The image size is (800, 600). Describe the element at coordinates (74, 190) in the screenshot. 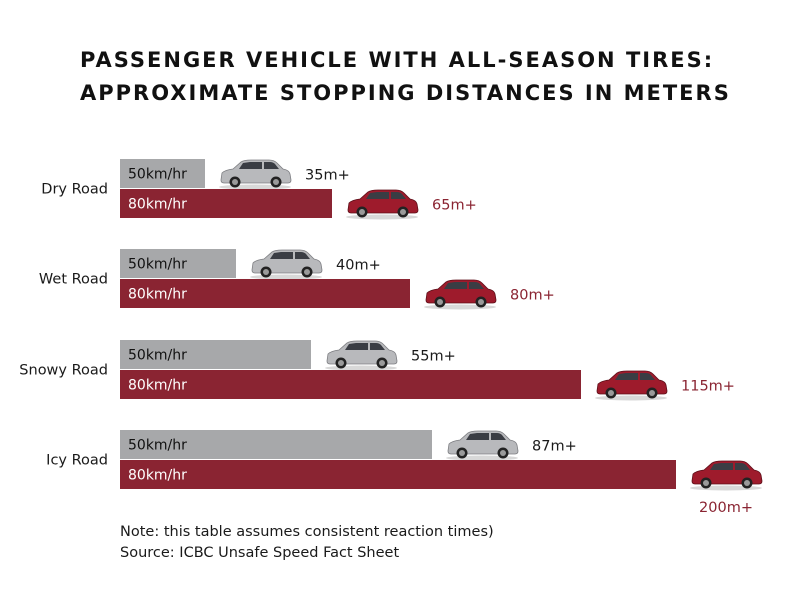

I see `category-label: Dry Road` at that location.